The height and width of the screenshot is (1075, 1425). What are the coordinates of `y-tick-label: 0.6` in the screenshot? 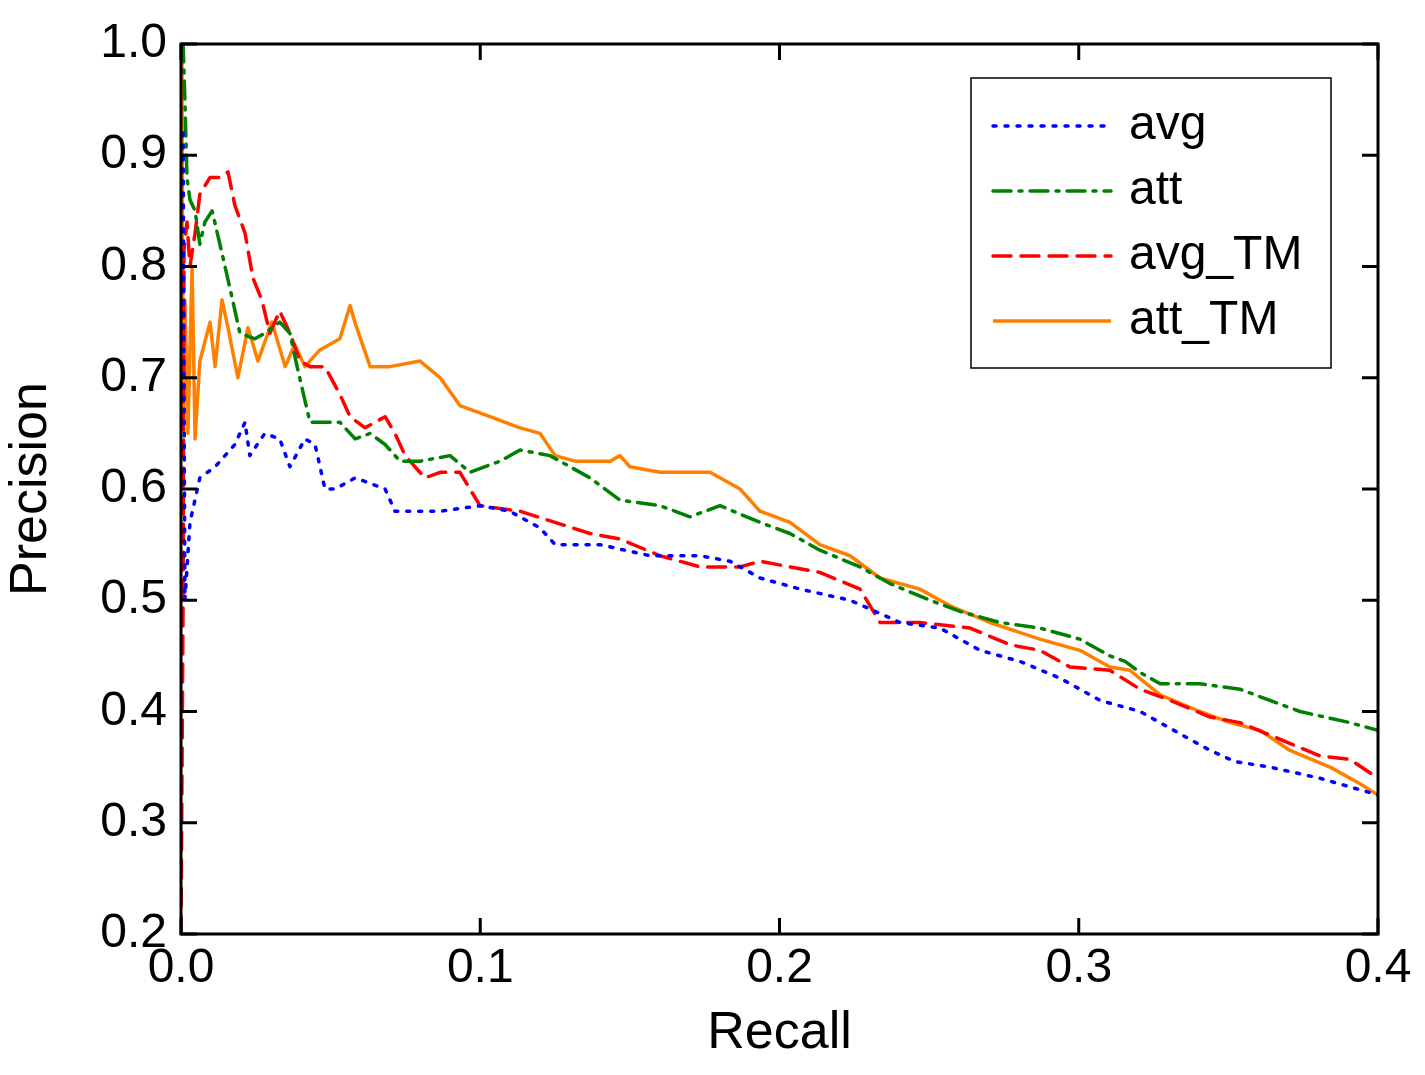 It's located at (133, 486).